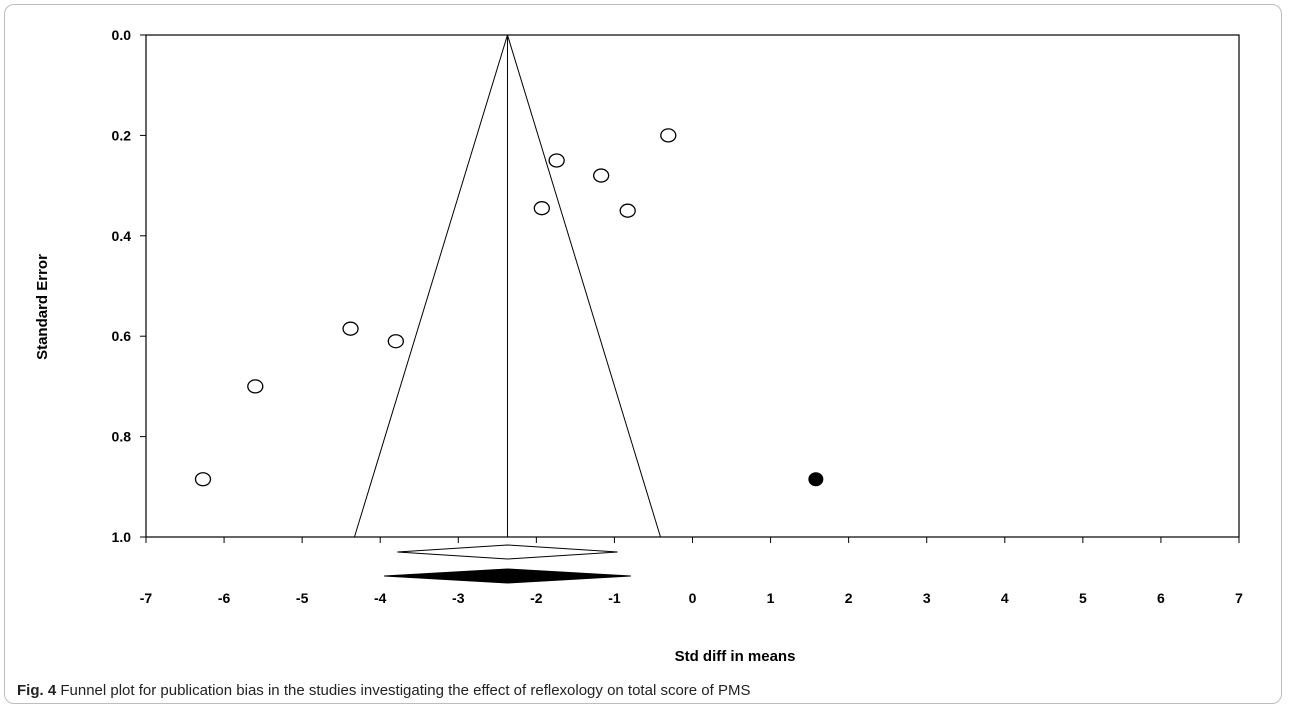 The image size is (1292, 711). Describe the element at coordinates (458, 598) in the screenshot. I see `x-tick-label: -3` at that location.